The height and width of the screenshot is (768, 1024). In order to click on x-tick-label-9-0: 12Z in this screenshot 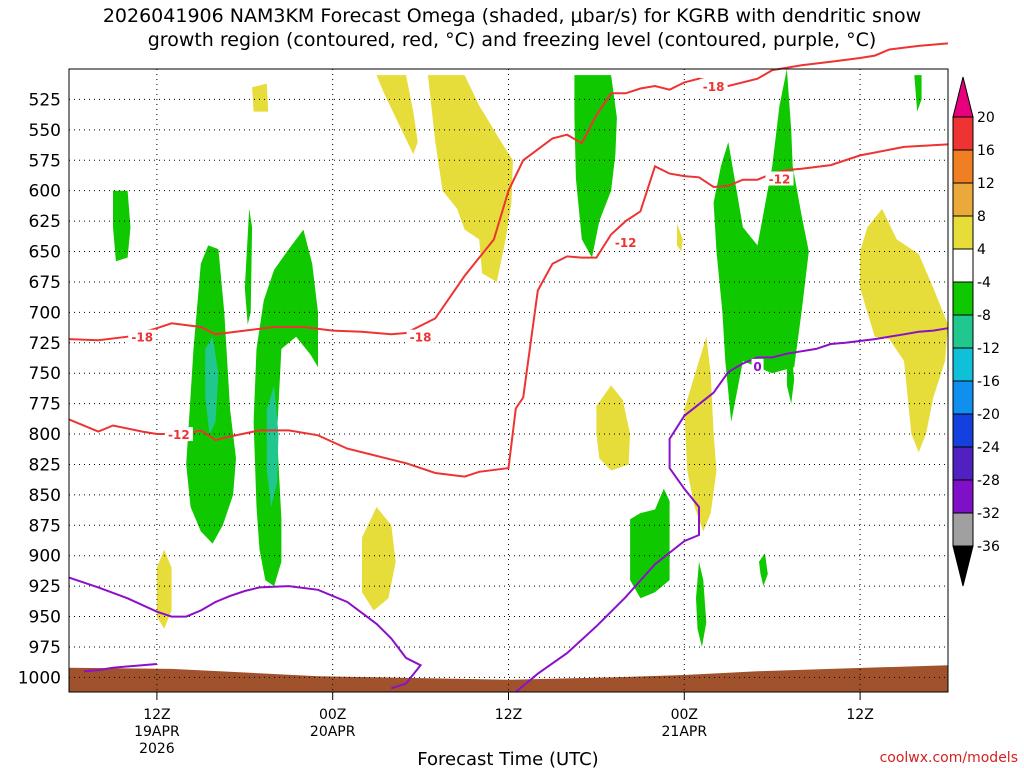, I will do `click(156, 715)`.